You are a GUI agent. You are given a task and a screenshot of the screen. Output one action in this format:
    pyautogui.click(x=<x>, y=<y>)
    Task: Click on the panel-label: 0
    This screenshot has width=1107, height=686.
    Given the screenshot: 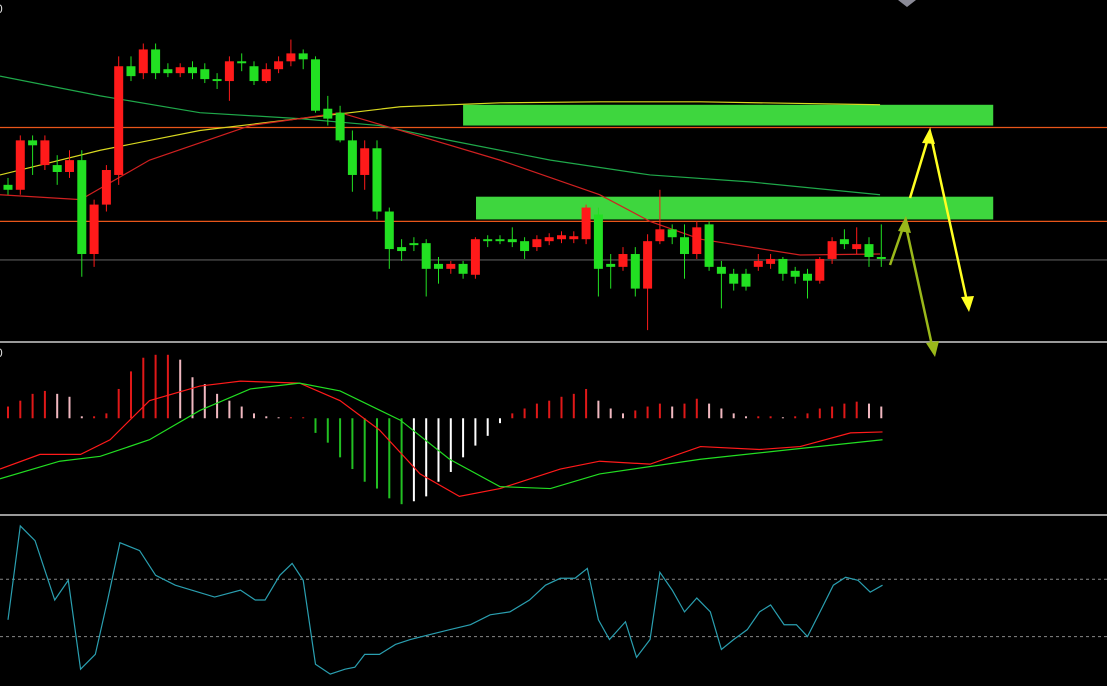 What is the action you would take?
    pyautogui.click(x=1, y=353)
    